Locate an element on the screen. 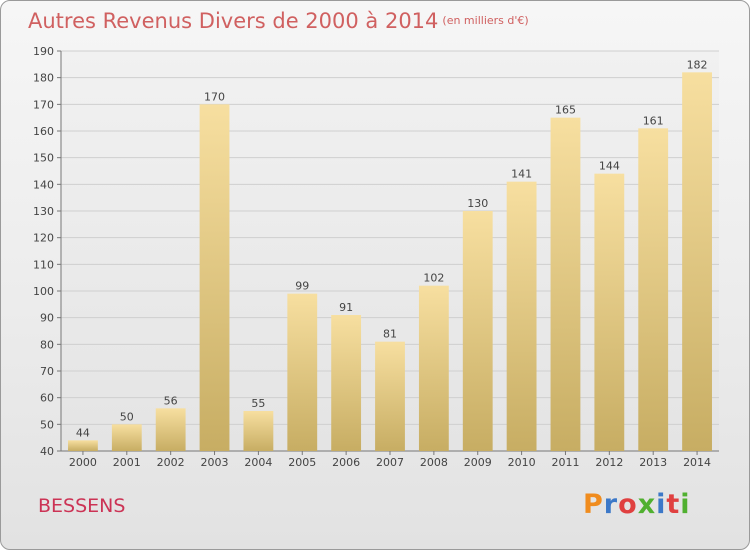 Image resolution: width=750 pixels, height=550 pixels. x-tick-label: 2005 is located at coordinates (302, 462).